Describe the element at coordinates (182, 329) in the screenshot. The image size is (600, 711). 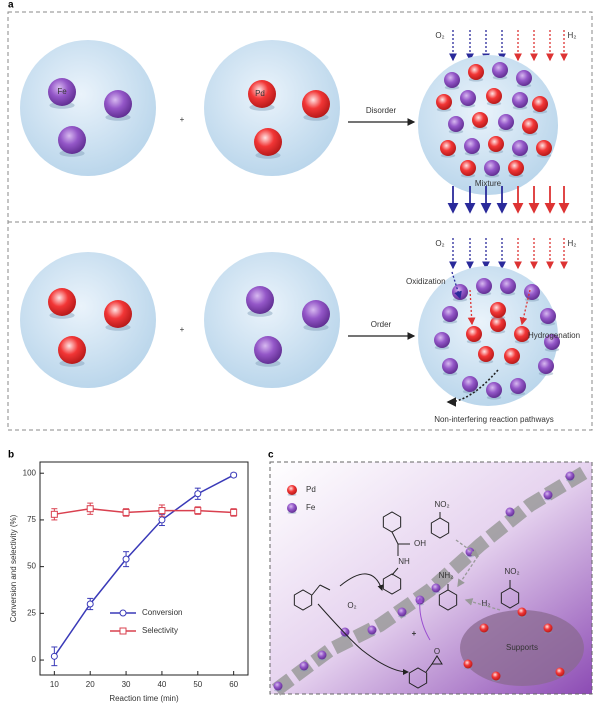
I see `label: +` at that location.